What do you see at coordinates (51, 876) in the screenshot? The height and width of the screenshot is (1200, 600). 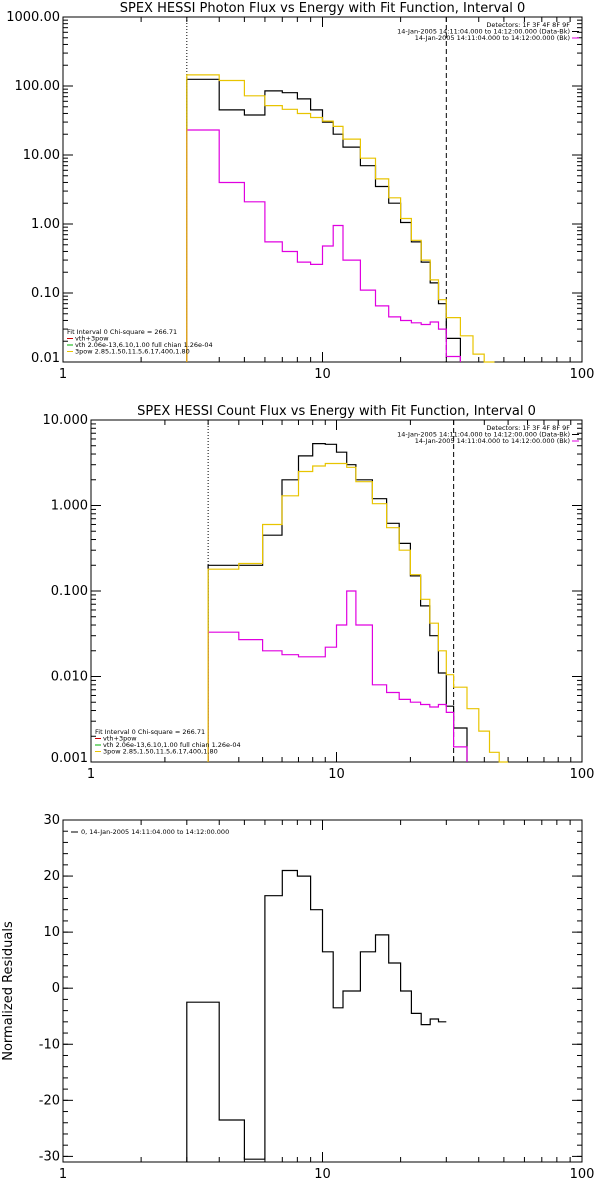 I see `y-tick-label: 20` at bounding box center [51, 876].